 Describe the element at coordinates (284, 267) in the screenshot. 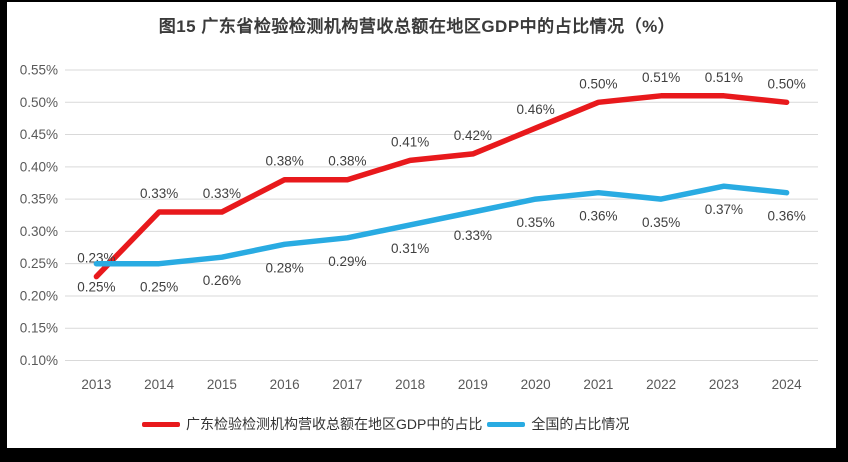

I see `data-label-national: 0.28%` at that location.